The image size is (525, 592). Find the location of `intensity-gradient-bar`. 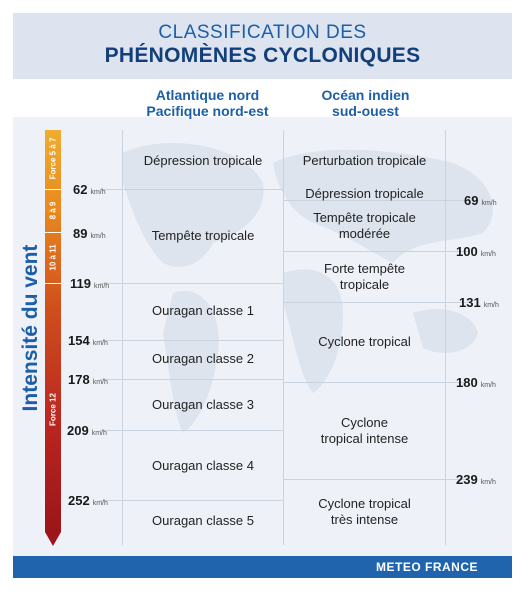

intensity-gradient-bar is located at coordinates (53, 331).